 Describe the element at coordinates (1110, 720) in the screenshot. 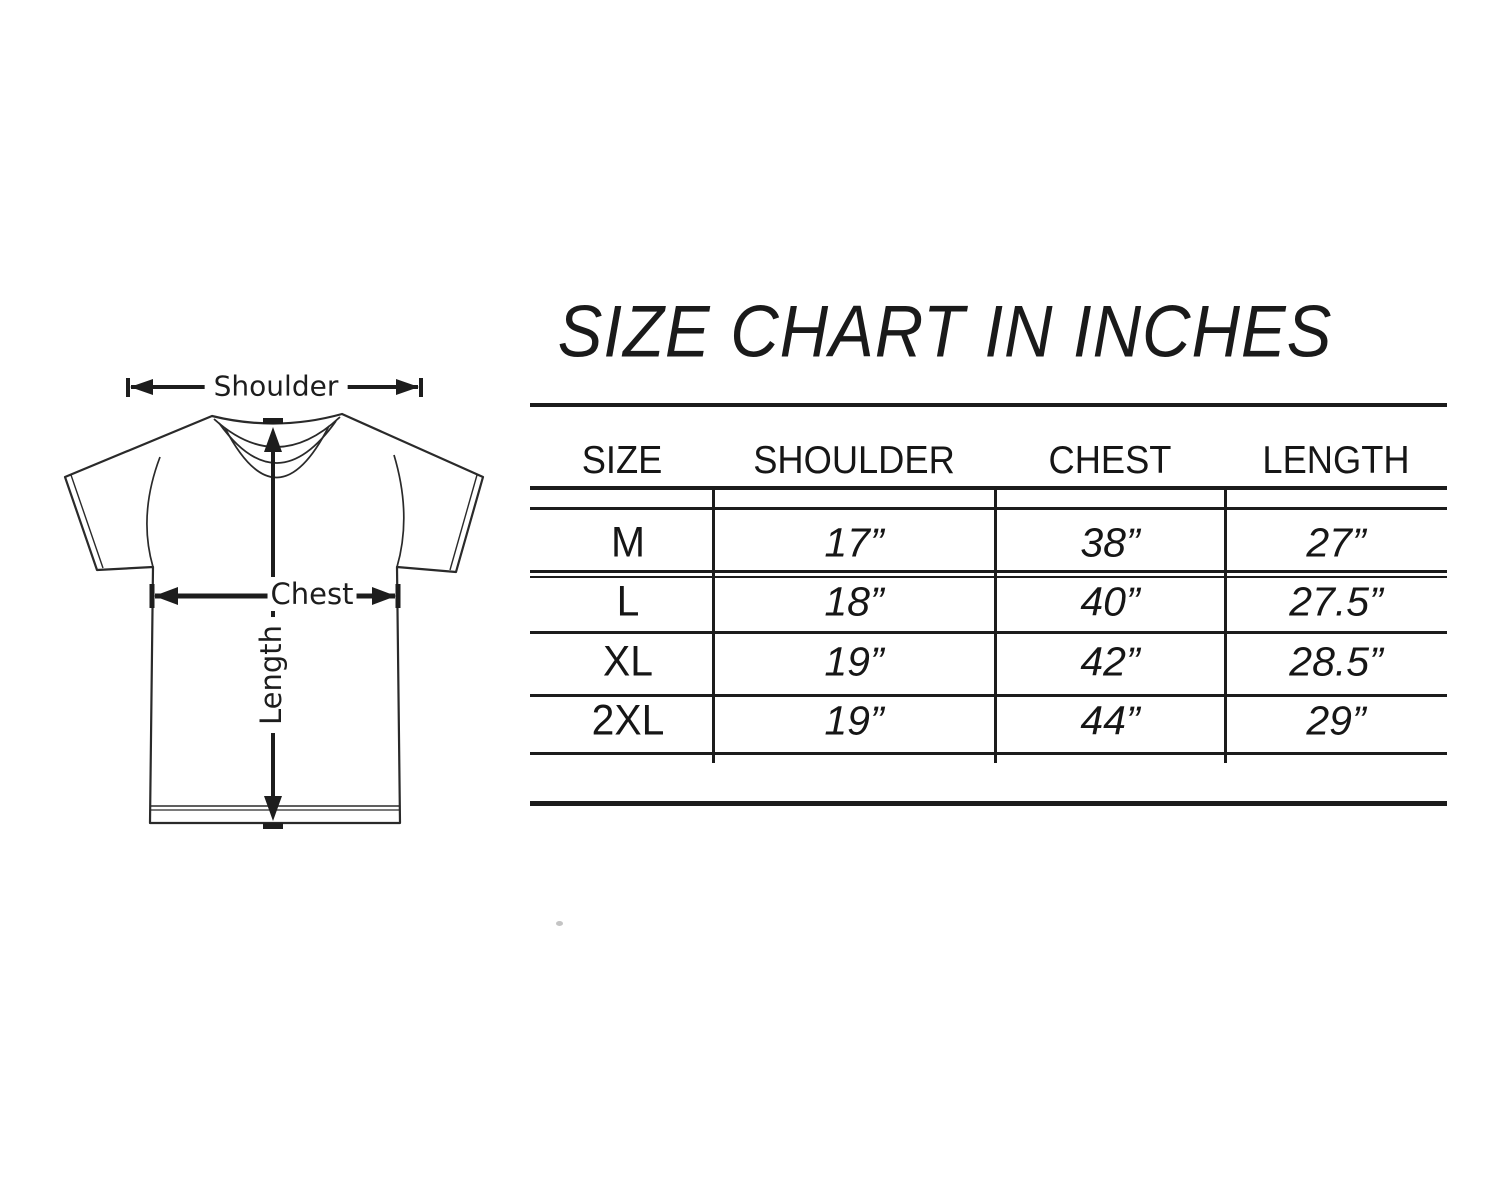

I see `cell-chest: 44”` at that location.